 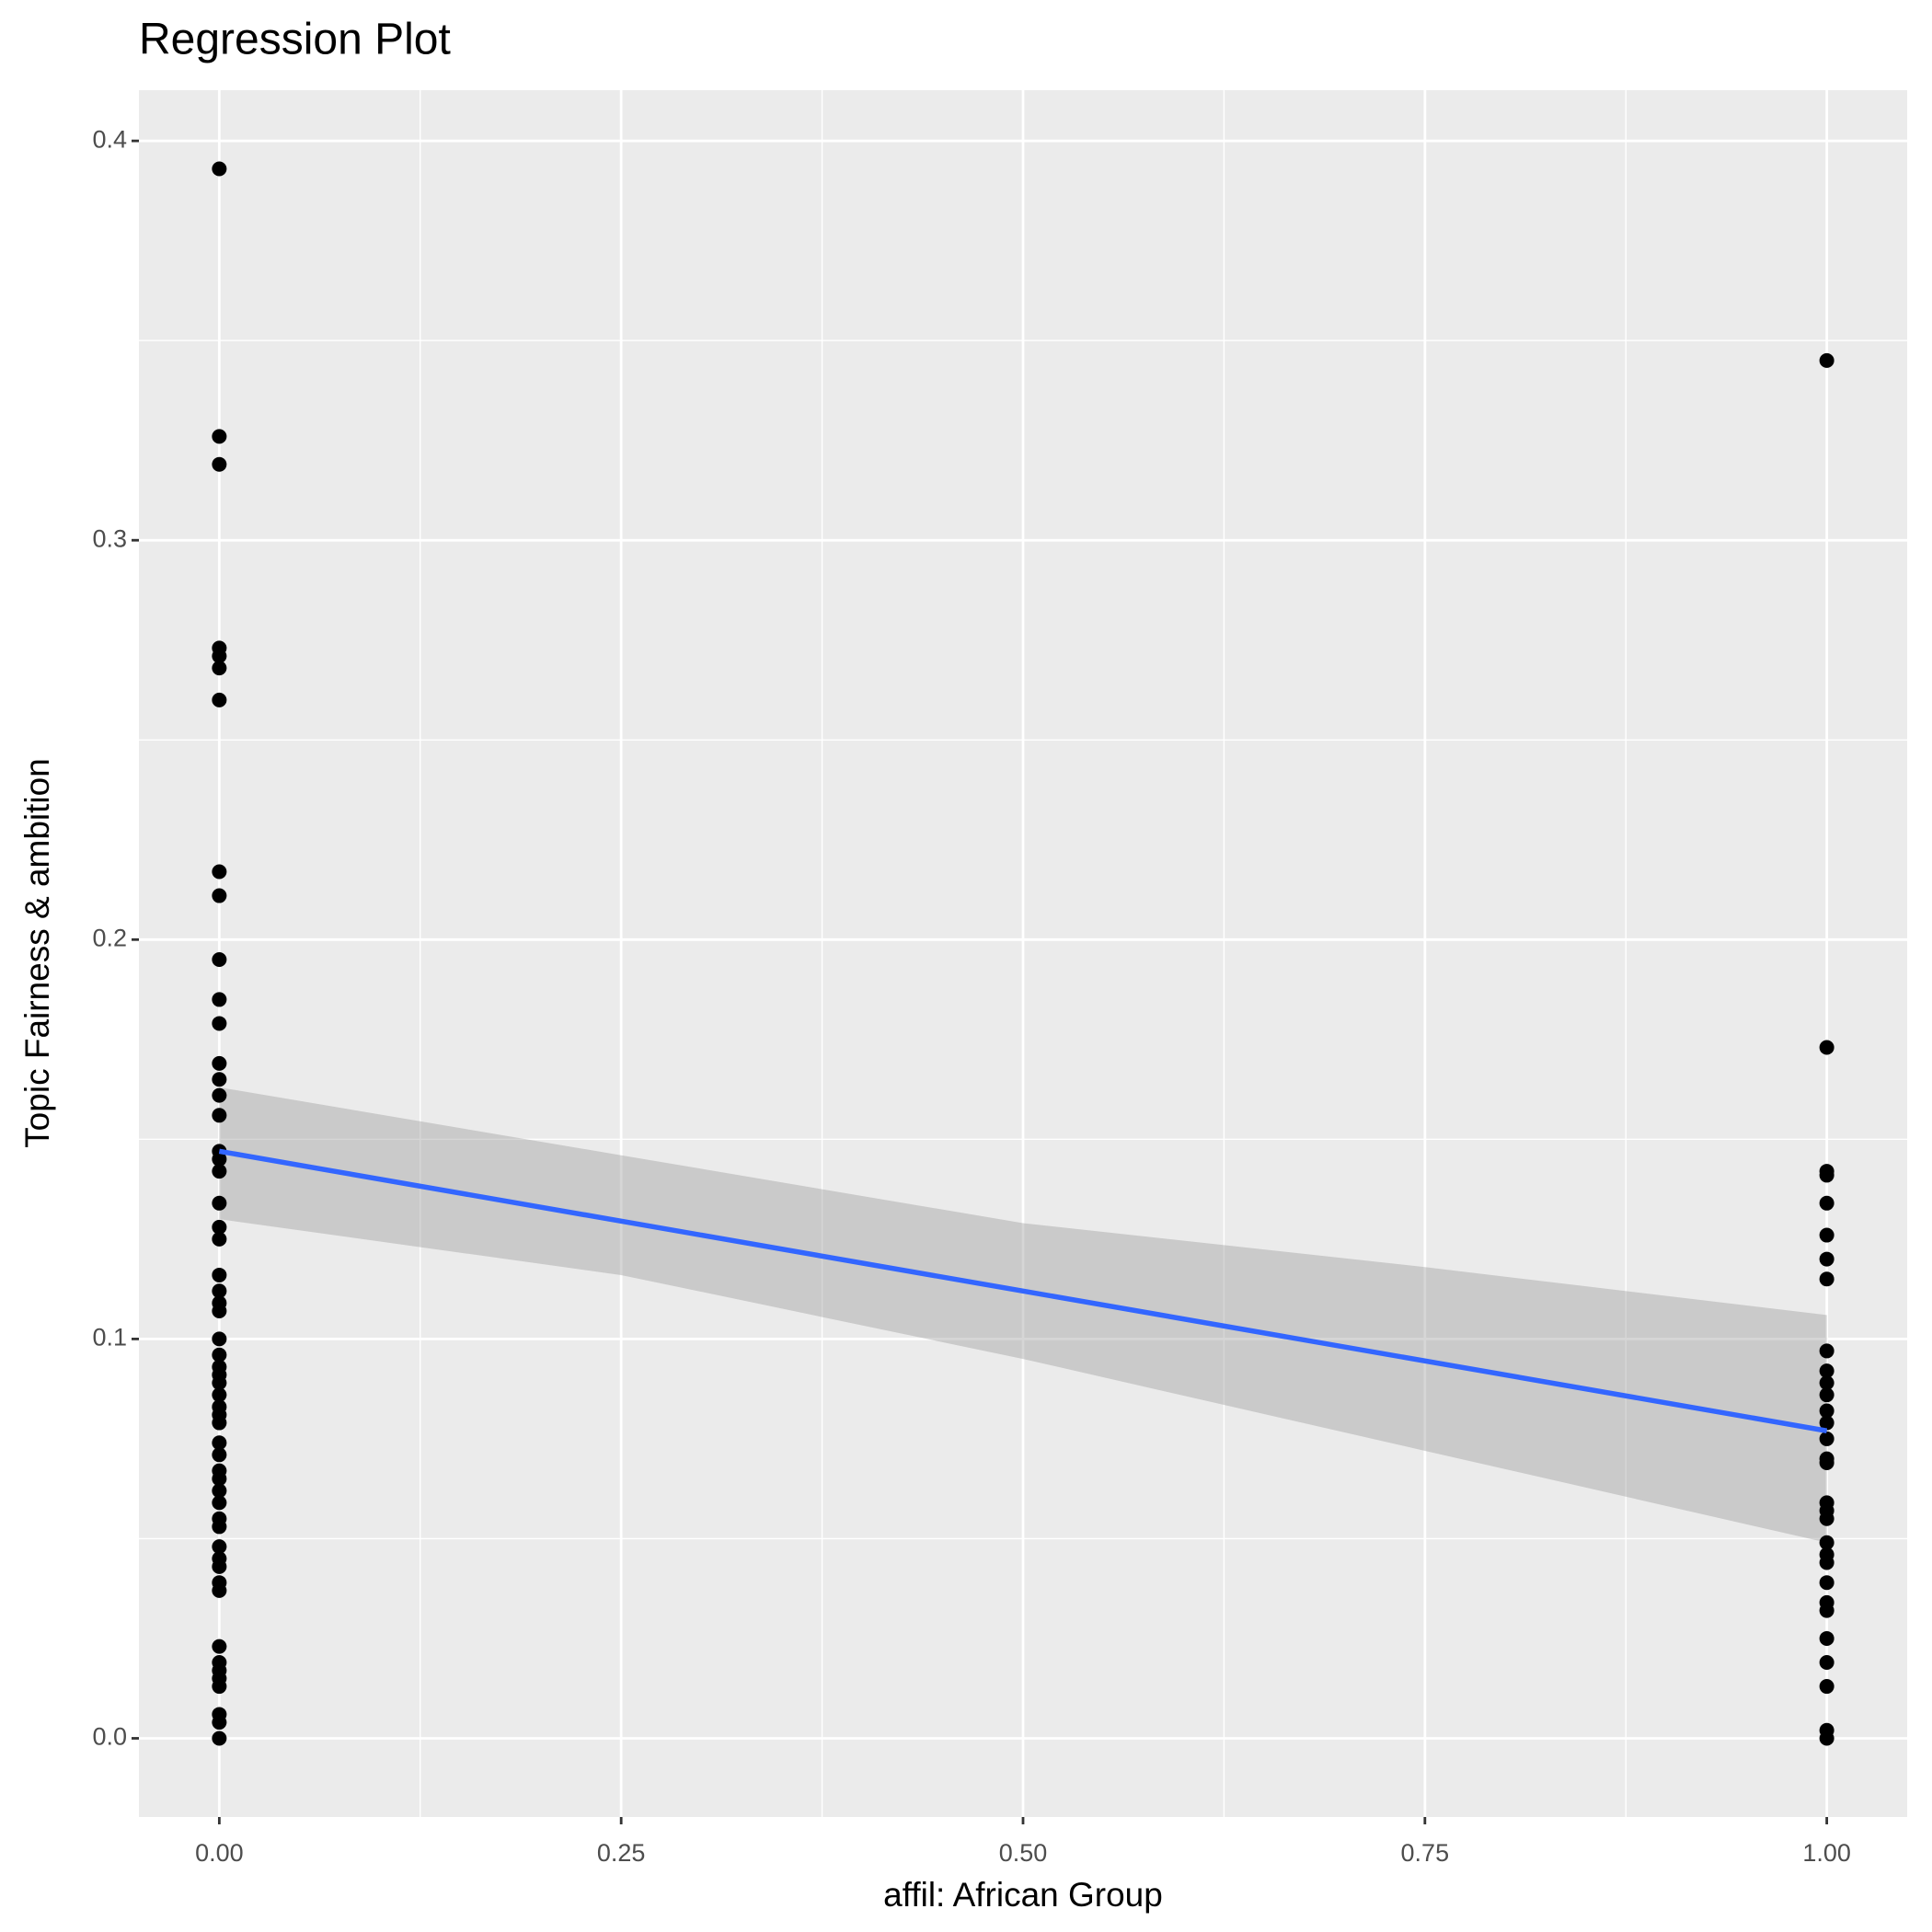 What do you see at coordinates (109, 1337) in the screenshot?
I see `y-tick-label: 0.1` at bounding box center [109, 1337].